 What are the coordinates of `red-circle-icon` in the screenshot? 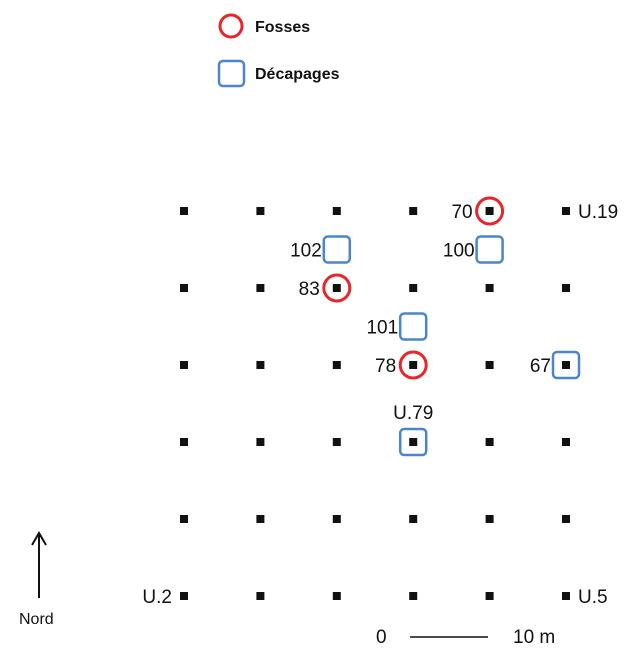 It's located at (231, 26).